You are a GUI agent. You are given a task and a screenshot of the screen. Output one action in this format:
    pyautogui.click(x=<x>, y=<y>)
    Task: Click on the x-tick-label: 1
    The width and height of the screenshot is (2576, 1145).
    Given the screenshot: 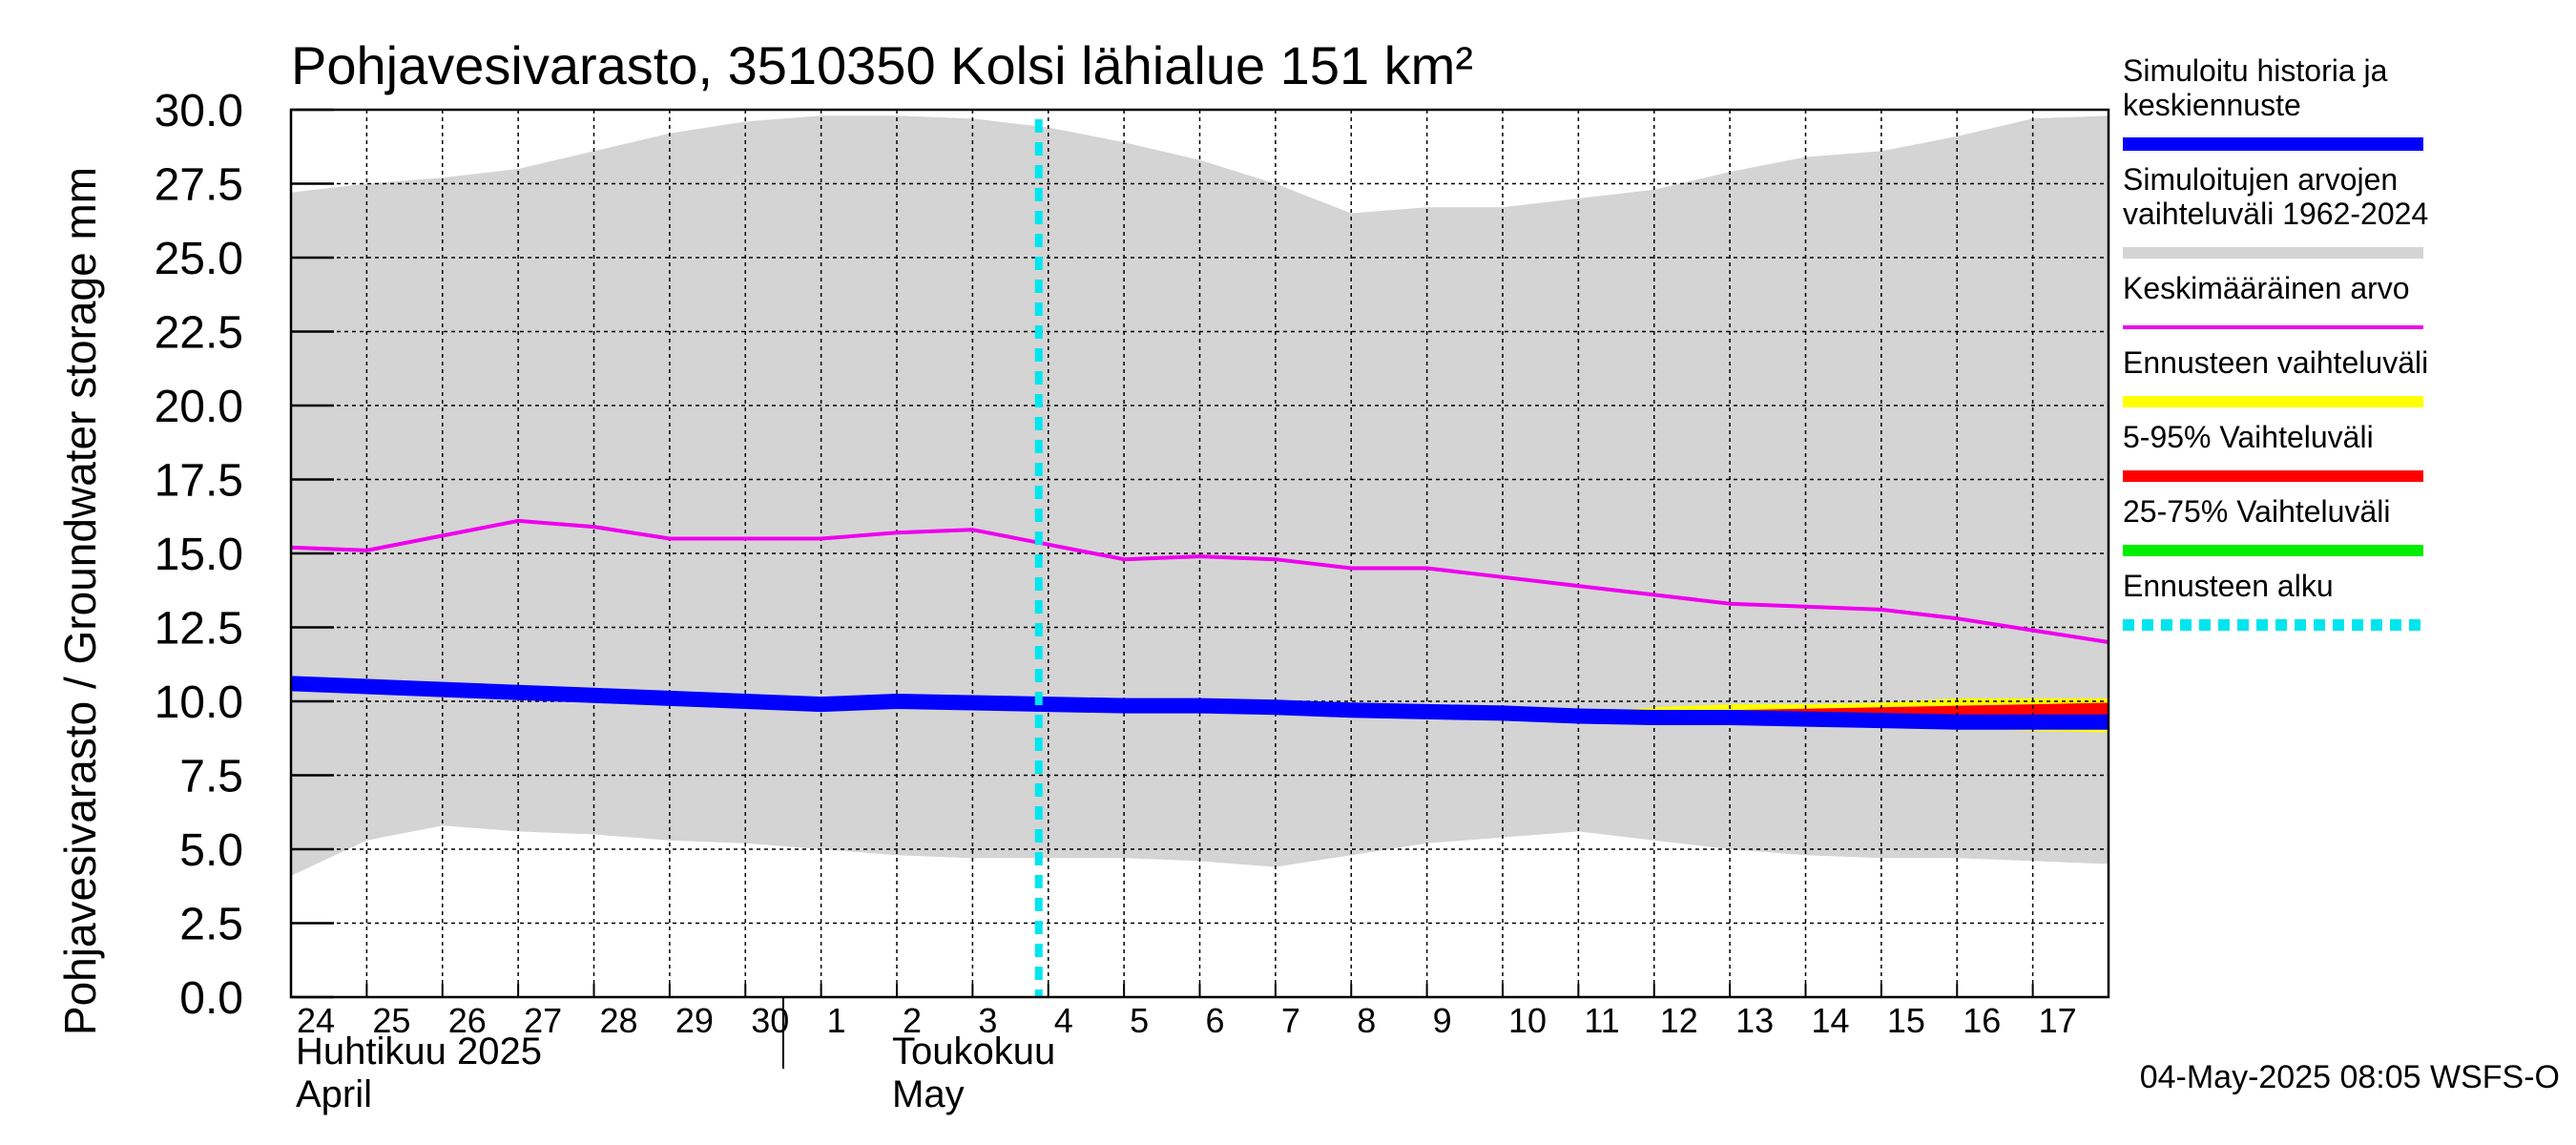 What is the action you would take?
    pyautogui.click(x=836, y=1021)
    